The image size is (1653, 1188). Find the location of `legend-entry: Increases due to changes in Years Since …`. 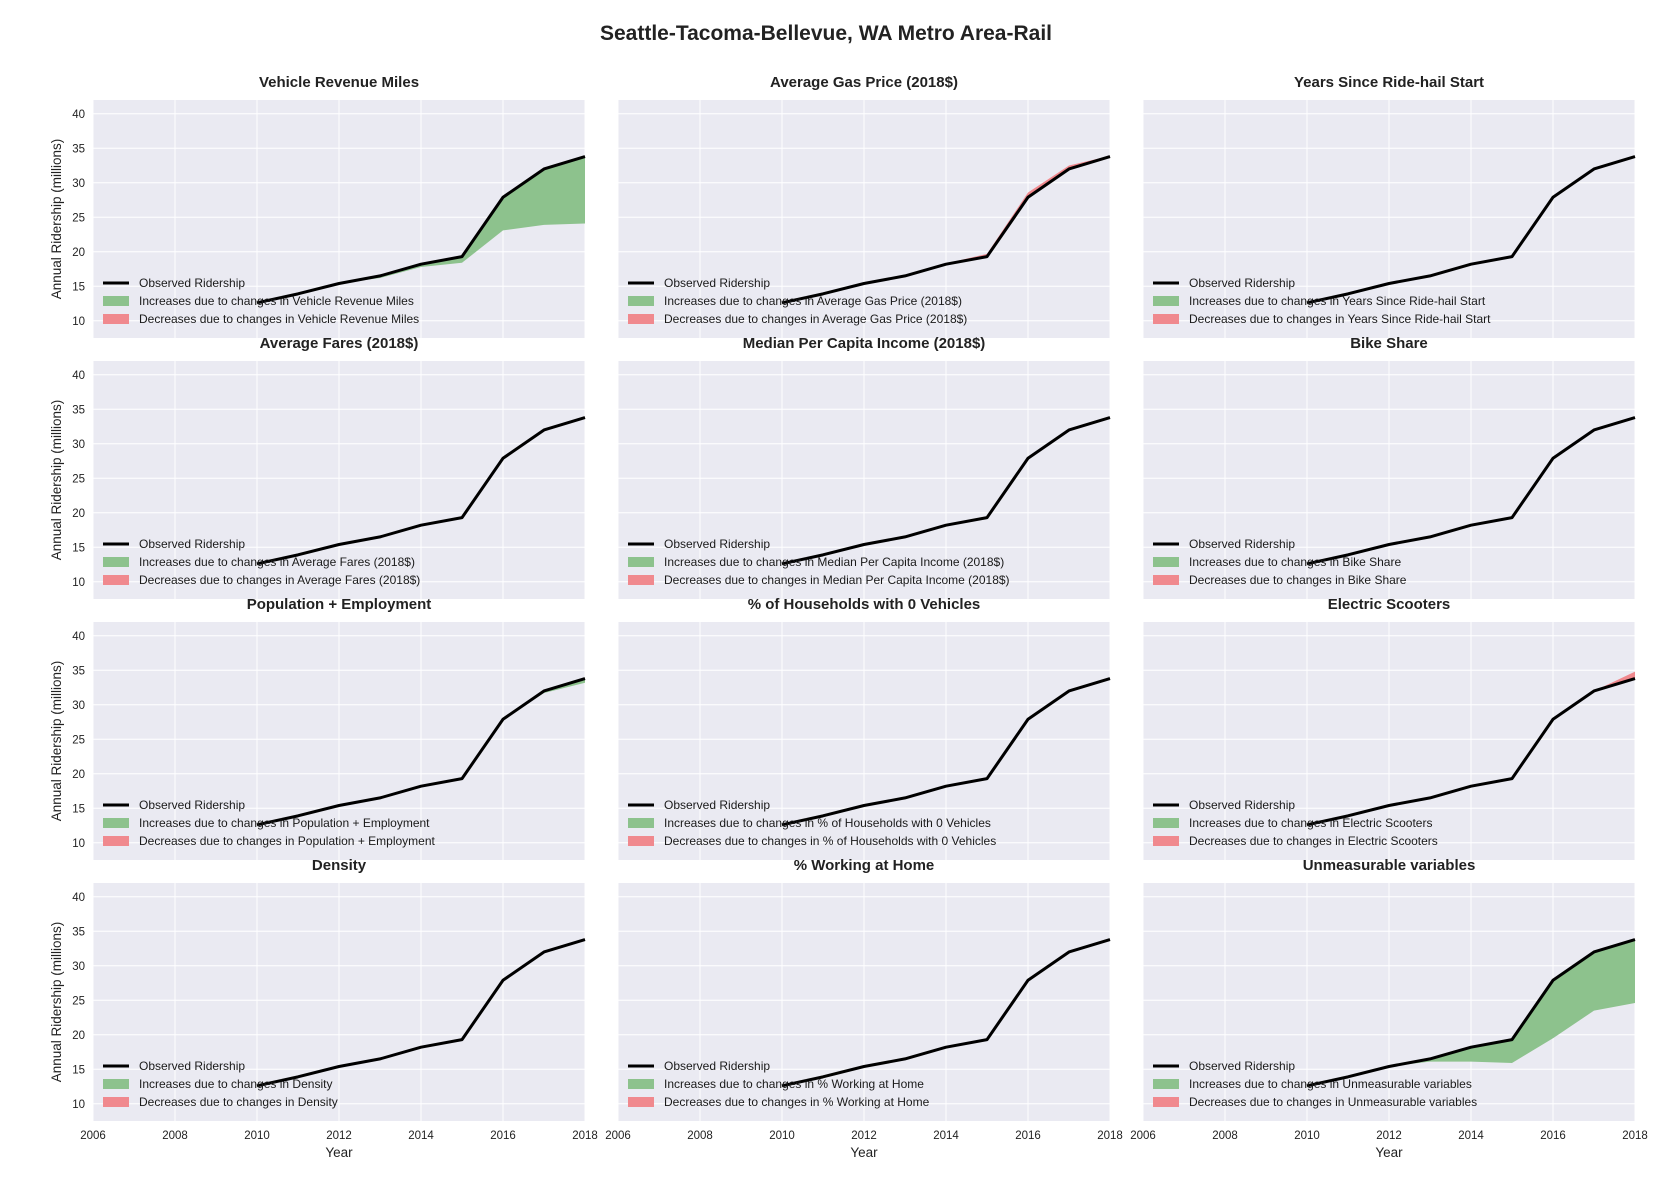

legend-entry: Increases due to changes in Years Since … is located at coordinates (1337, 301).